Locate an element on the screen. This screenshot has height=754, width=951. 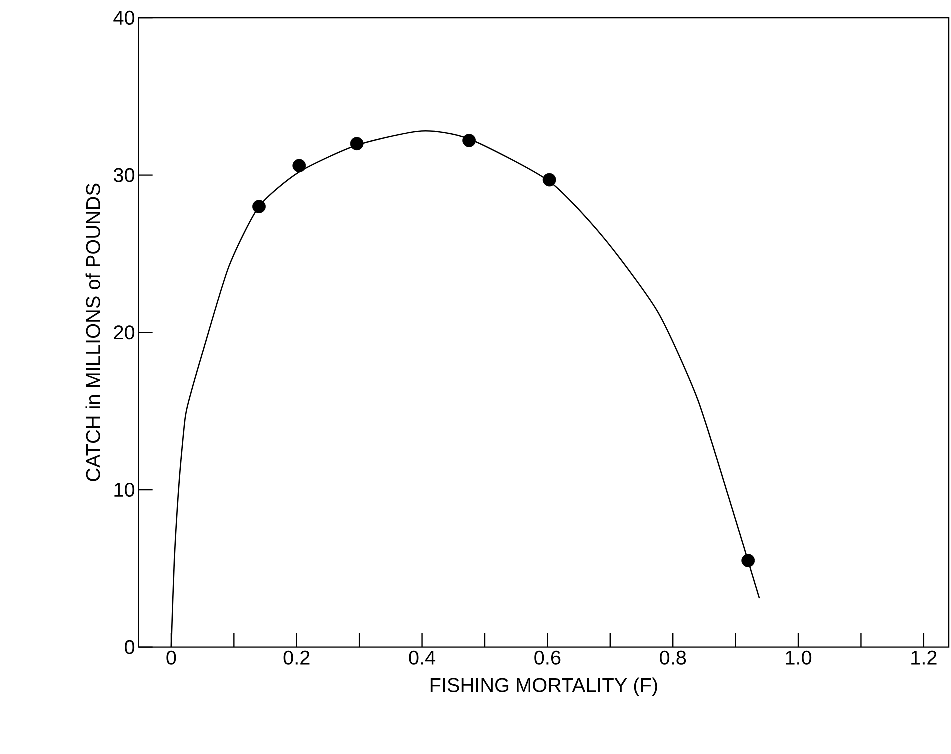
y-tick-label: 10 is located at coordinates (124, 489).